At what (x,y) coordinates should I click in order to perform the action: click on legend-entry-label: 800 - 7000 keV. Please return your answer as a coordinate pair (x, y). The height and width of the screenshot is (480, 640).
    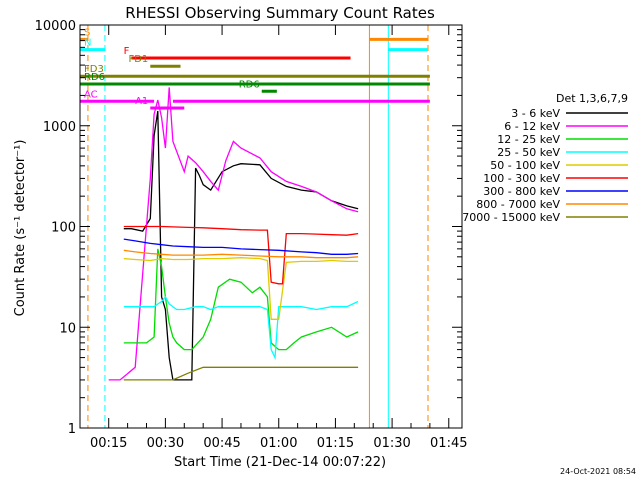
    Looking at the image, I should click on (518, 204).